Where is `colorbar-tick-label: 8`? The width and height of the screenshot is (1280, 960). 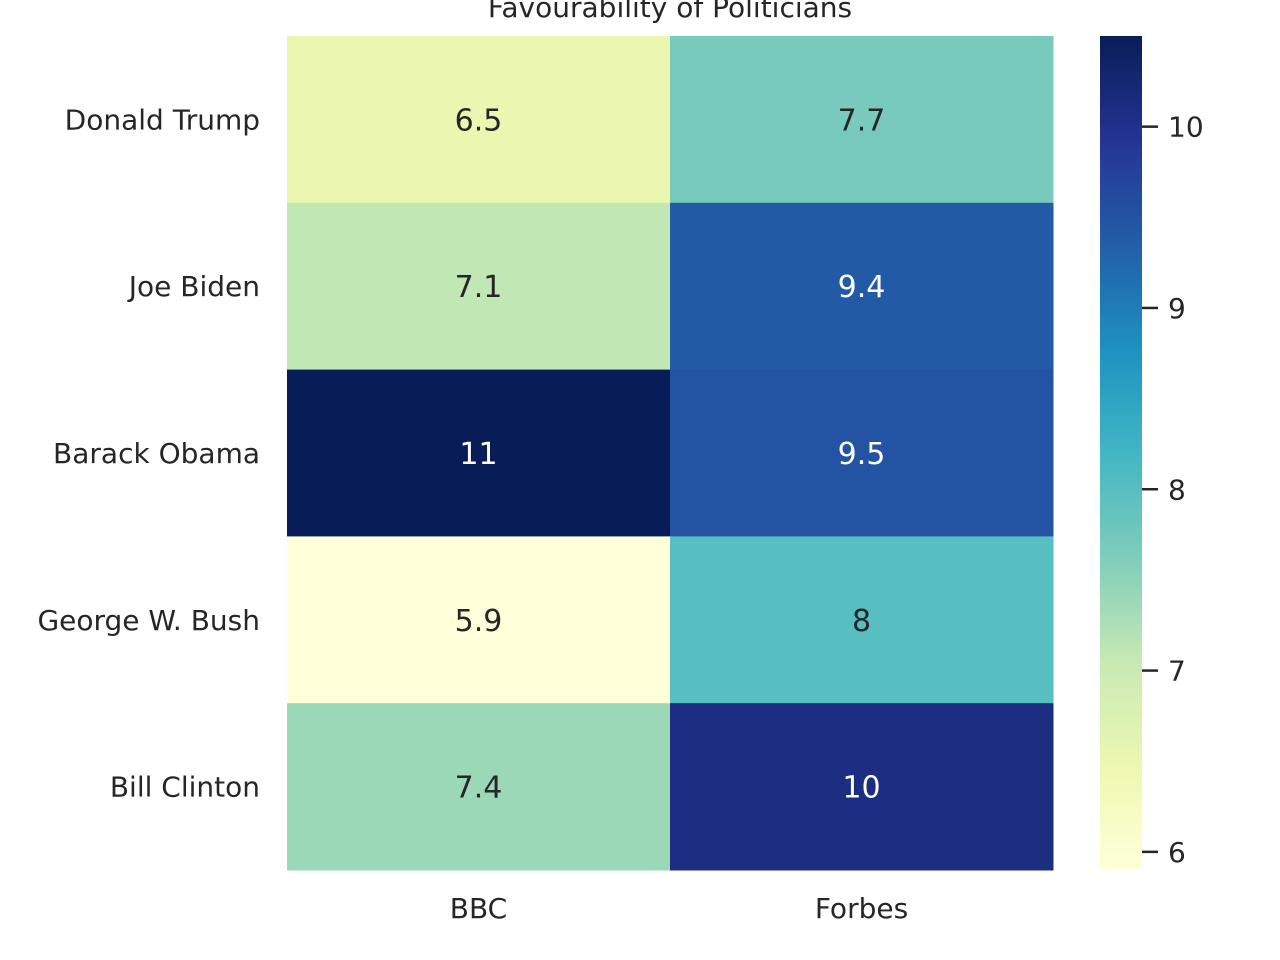 colorbar-tick-label: 8 is located at coordinates (1177, 489).